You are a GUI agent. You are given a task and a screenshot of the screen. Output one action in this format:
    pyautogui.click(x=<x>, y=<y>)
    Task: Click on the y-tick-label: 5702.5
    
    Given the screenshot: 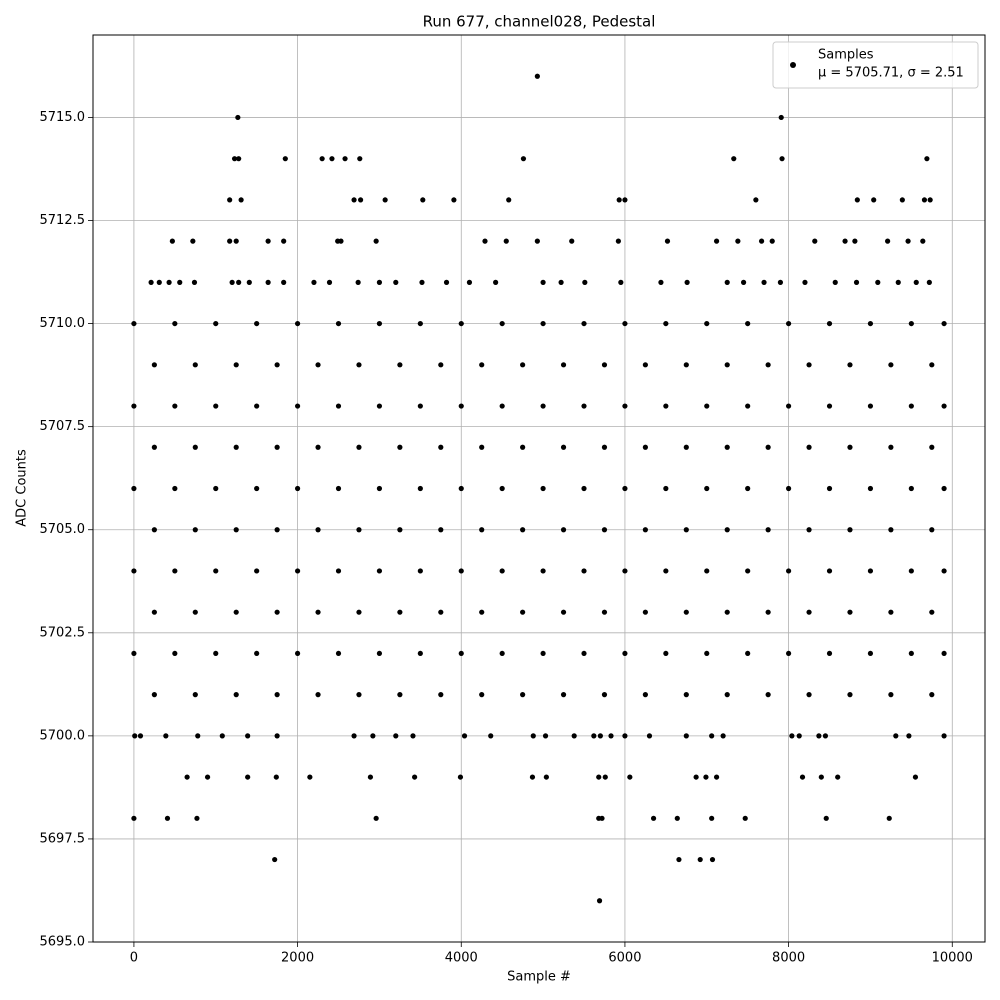 What is the action you would take?
    pyautogui.click(x=63, y=632)
    